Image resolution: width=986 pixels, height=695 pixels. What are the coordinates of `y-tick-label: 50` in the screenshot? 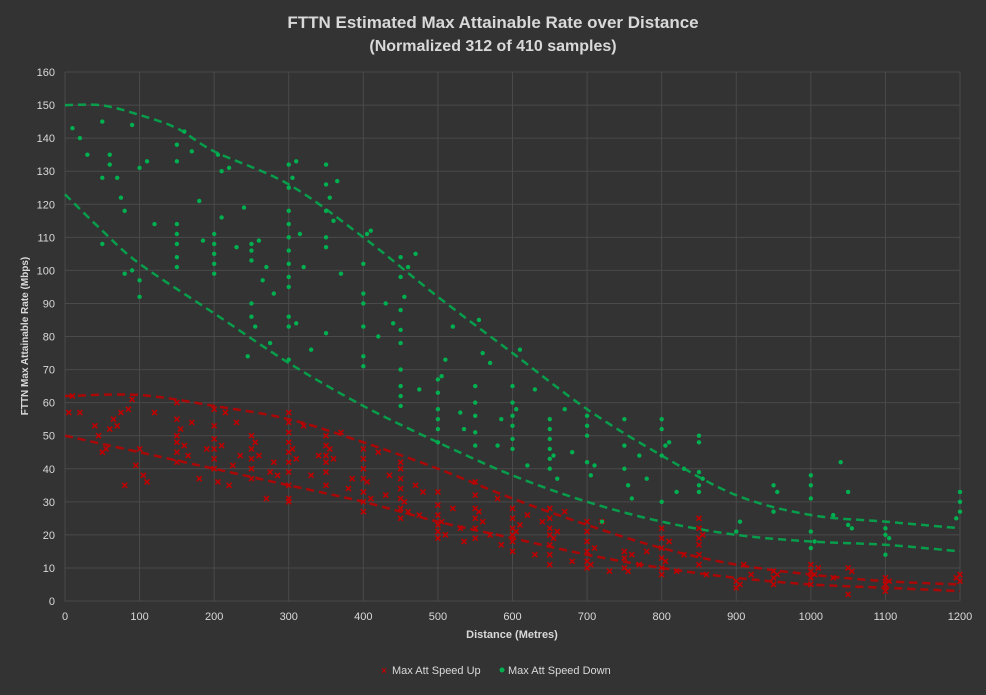 It's located at (49, 437).